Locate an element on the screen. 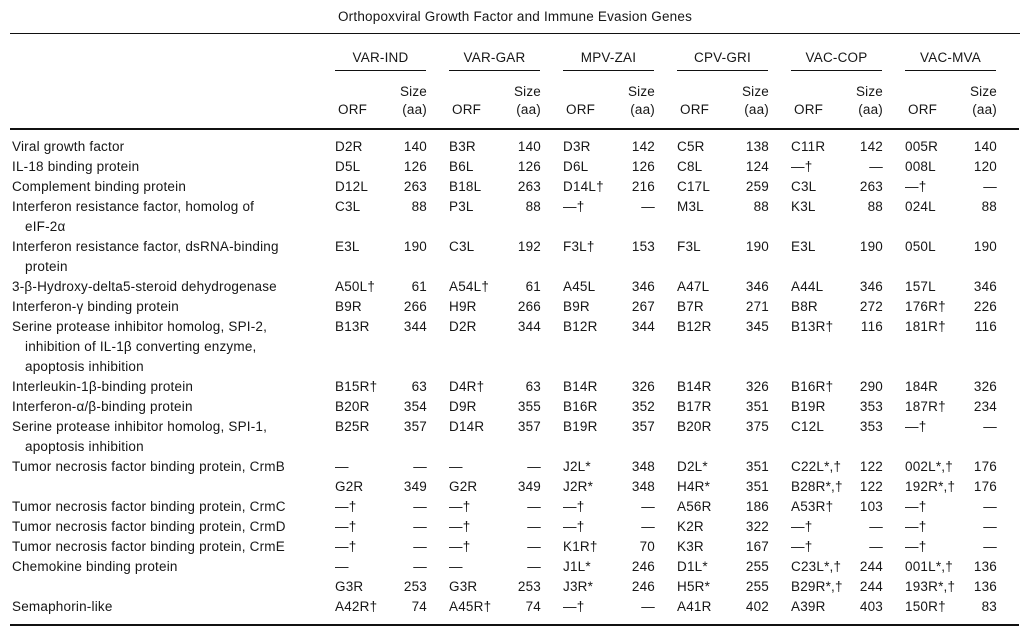  cell-orf: B13R† is located at coordinates (812, 326).